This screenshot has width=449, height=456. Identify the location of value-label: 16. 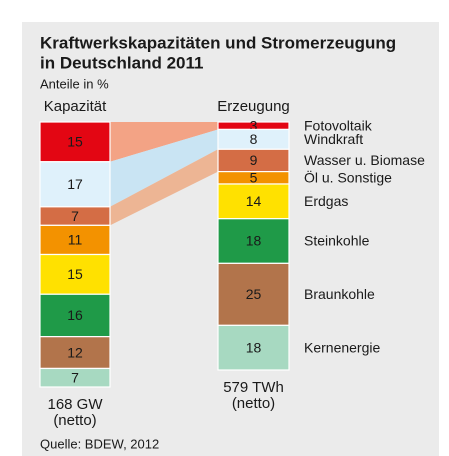
(75, 315).